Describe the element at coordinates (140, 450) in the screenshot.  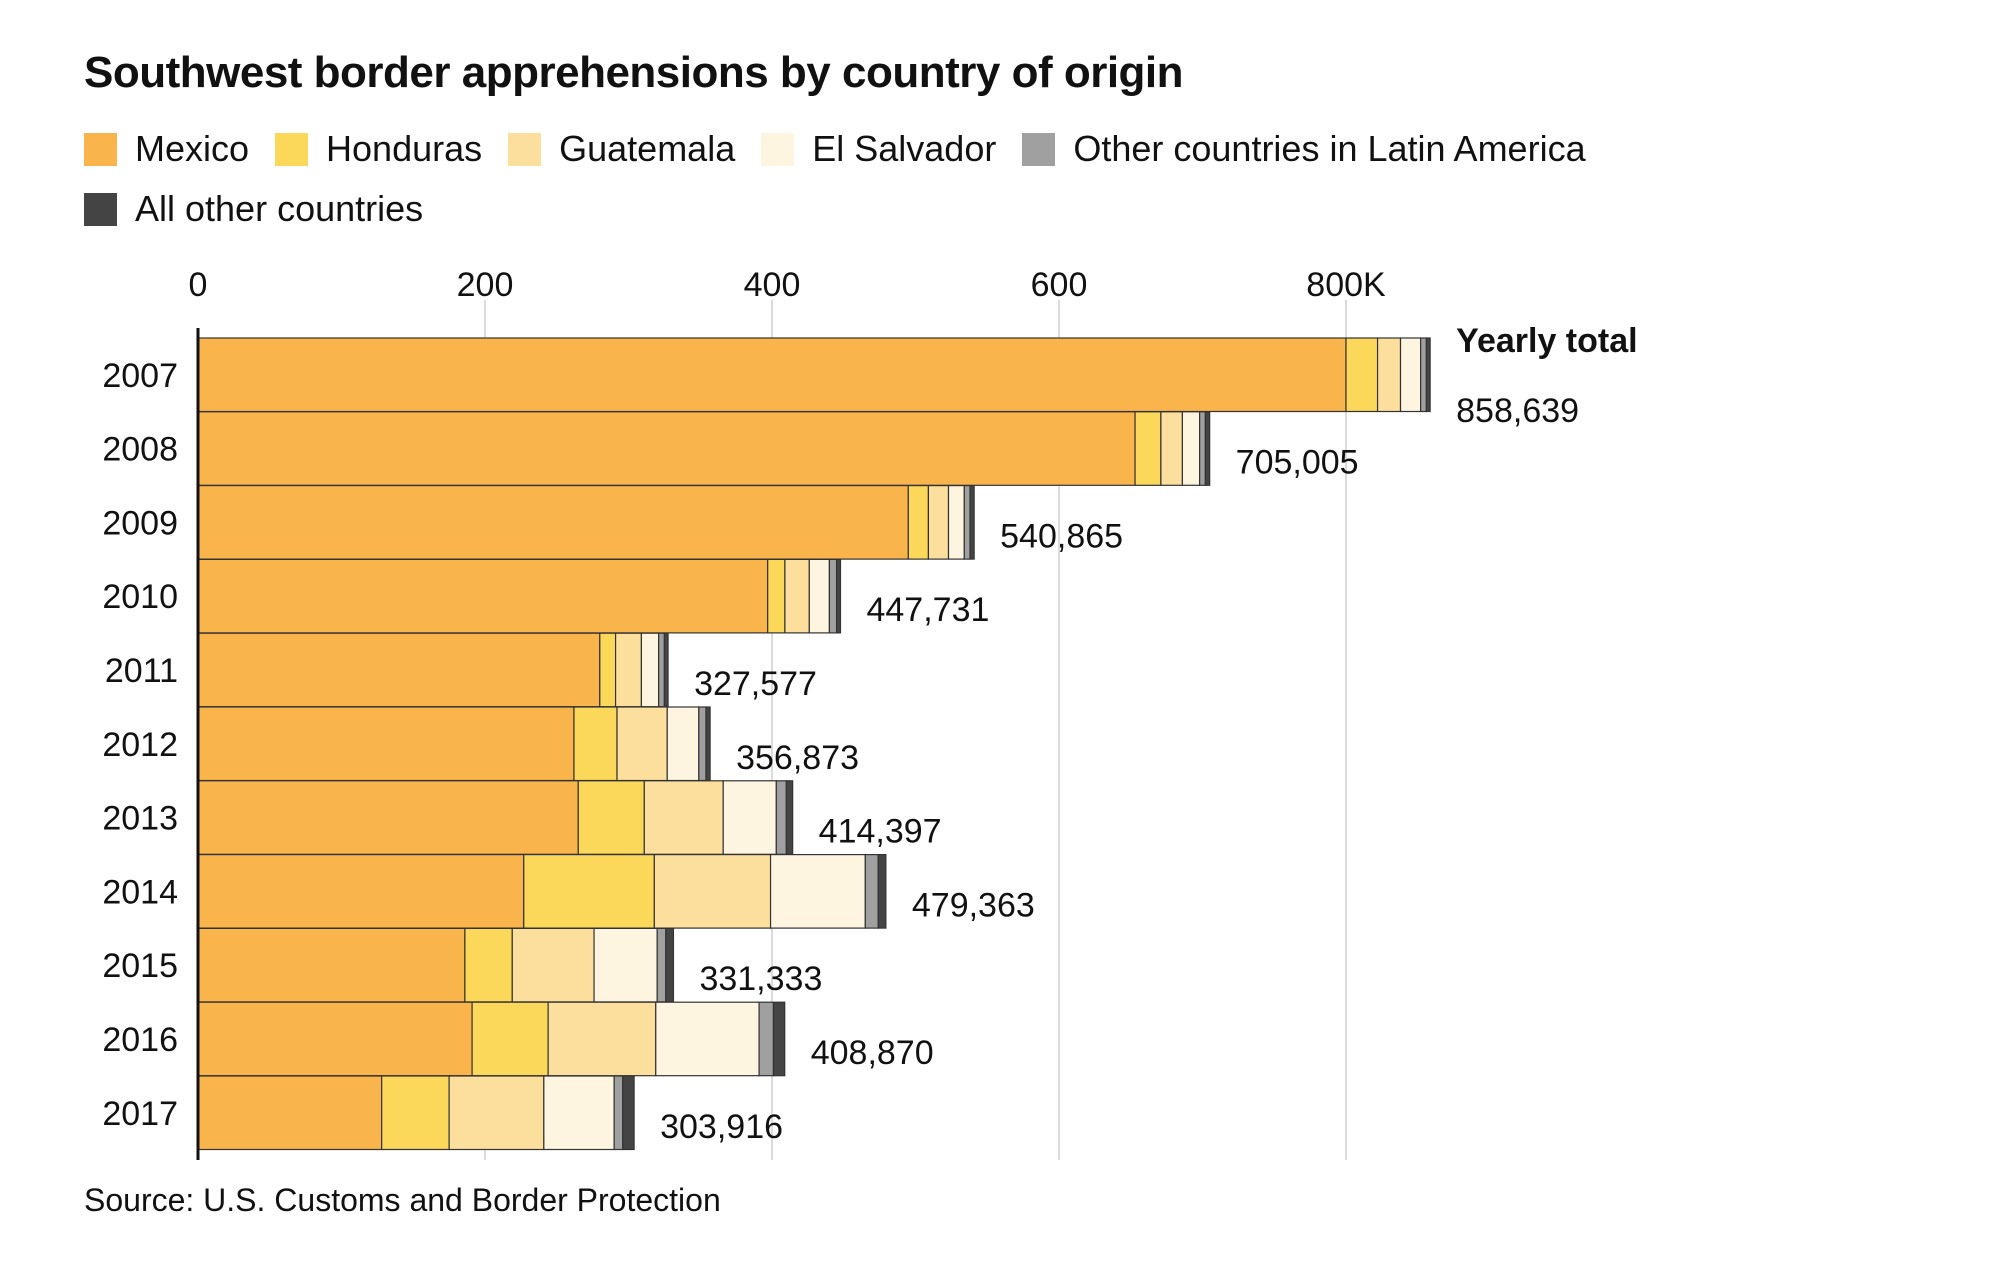
I see `y-category-label: 2008` at that location.